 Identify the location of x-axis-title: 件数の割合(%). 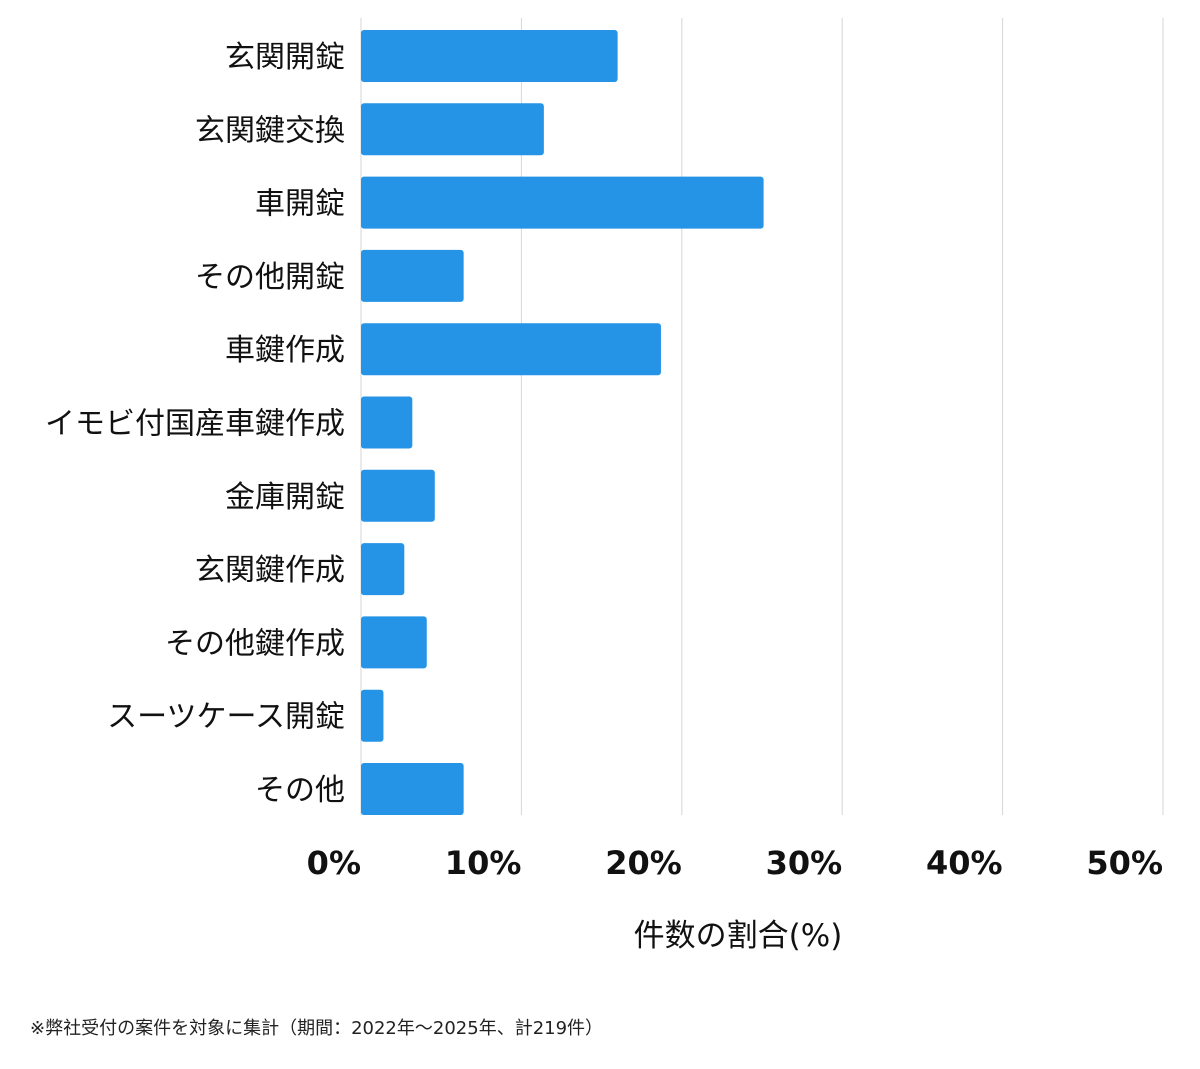
(738, 936).